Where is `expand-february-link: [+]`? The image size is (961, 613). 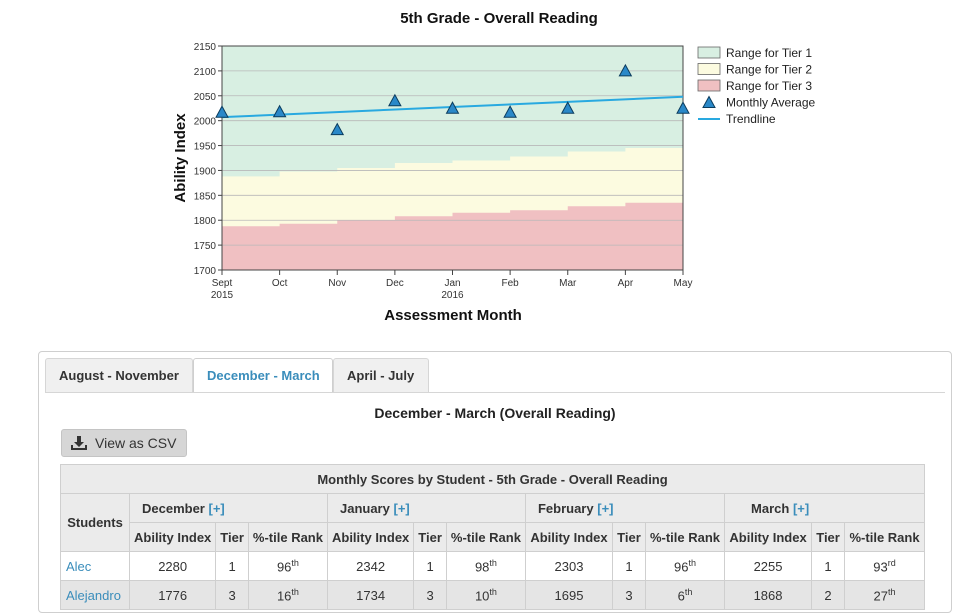
expand-february-link: [+] is located at coordinates (605, 508).